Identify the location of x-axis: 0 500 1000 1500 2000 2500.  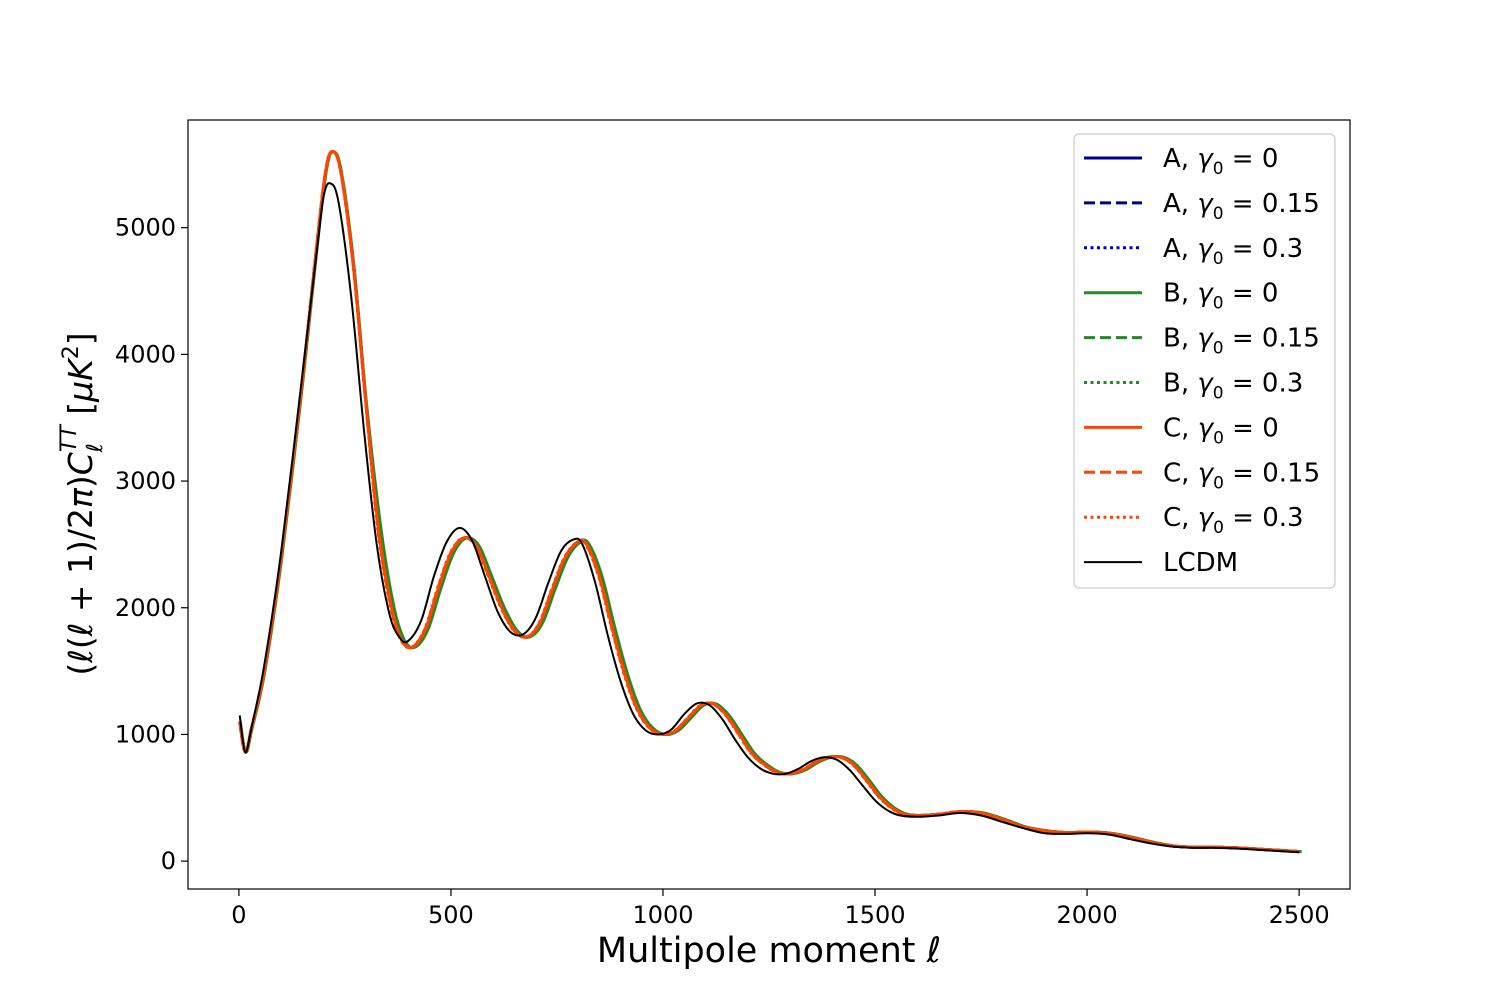
(780, 909).